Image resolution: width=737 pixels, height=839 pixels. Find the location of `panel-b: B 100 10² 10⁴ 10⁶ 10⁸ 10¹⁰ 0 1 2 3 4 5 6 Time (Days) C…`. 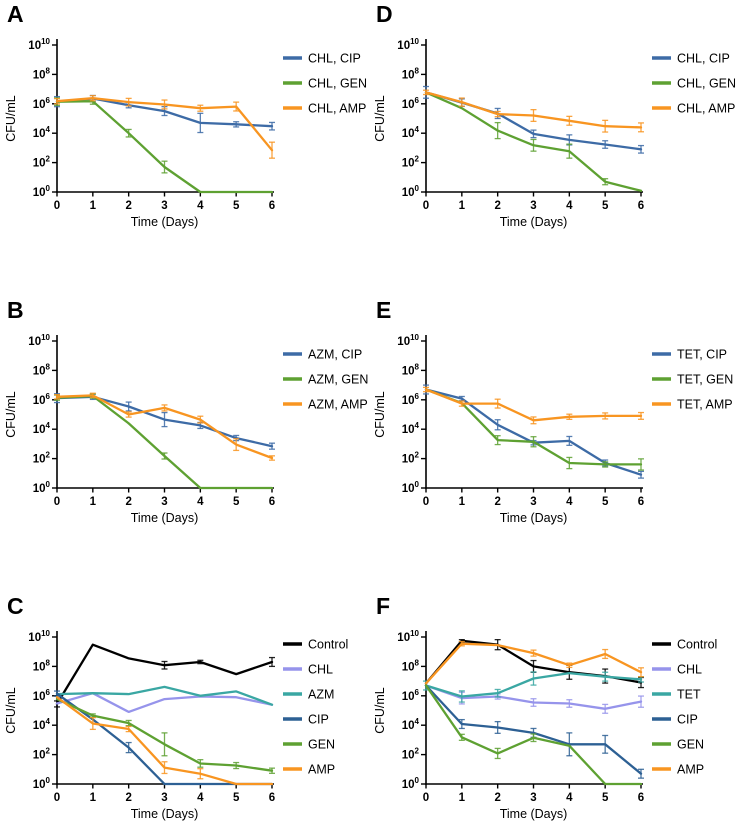

panel-b: B 100 10² 10⁴ 10⁶ 10⁸ 10¹⁰ 0 1 2 3 4 5 6 Time (Days) C… is located at coordinates (184, 419).